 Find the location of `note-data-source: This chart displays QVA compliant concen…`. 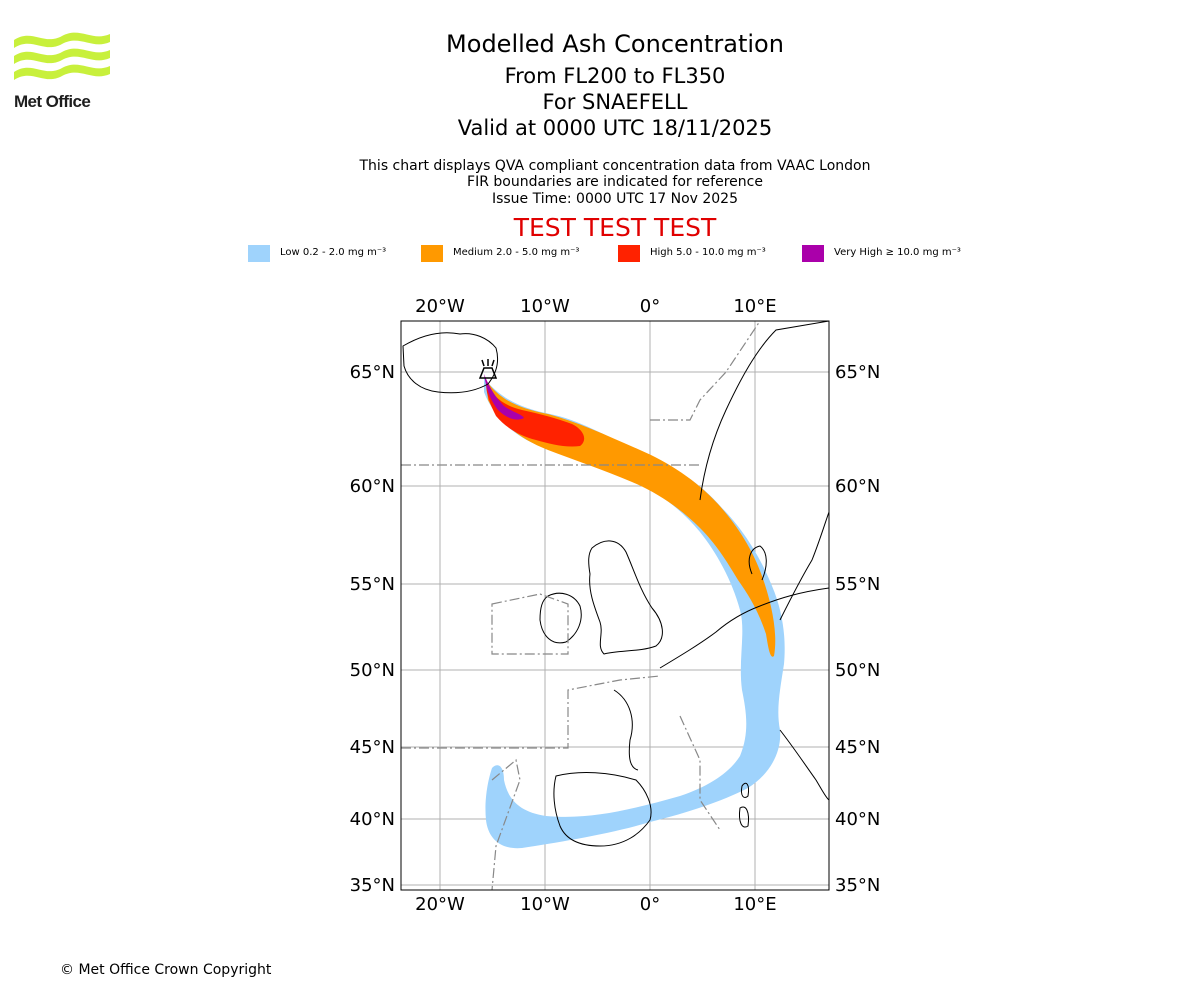

note-data-source: This chart displays QVA compliant concen… is located at coordinates (615, 166).